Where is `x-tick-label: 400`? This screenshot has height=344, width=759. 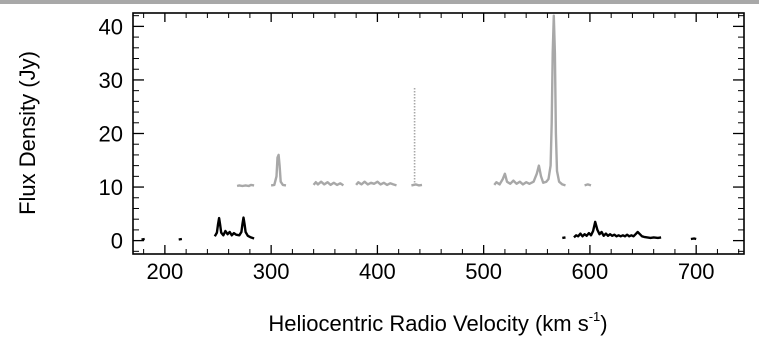
x-tick-label: 400 is located at coordinates (377, 271).